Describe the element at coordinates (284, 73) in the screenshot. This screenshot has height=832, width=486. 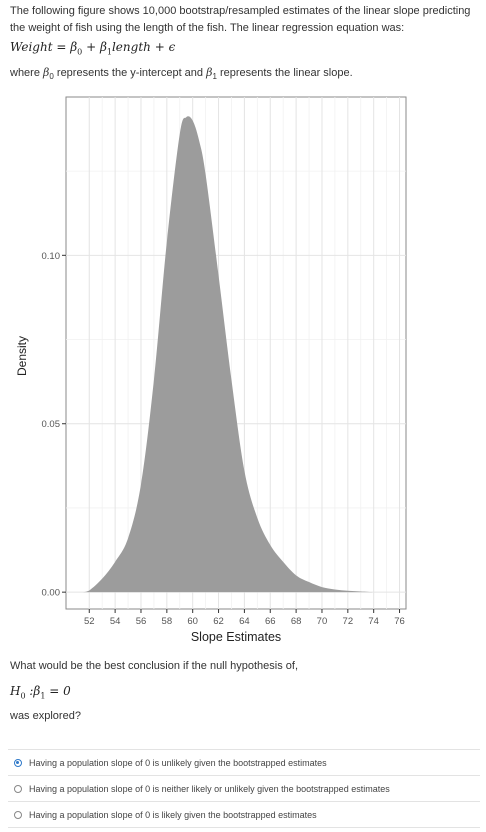
I see `where-post: represents the linear slope.` at that location.